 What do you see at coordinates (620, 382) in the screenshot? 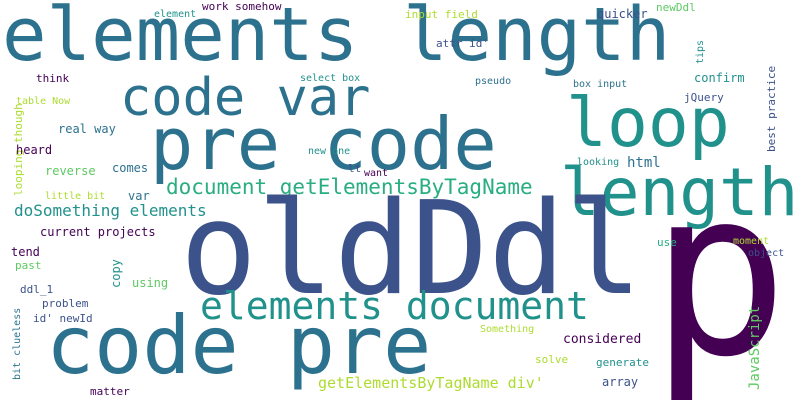
I see `word: array` at bounding box center [620, 382].